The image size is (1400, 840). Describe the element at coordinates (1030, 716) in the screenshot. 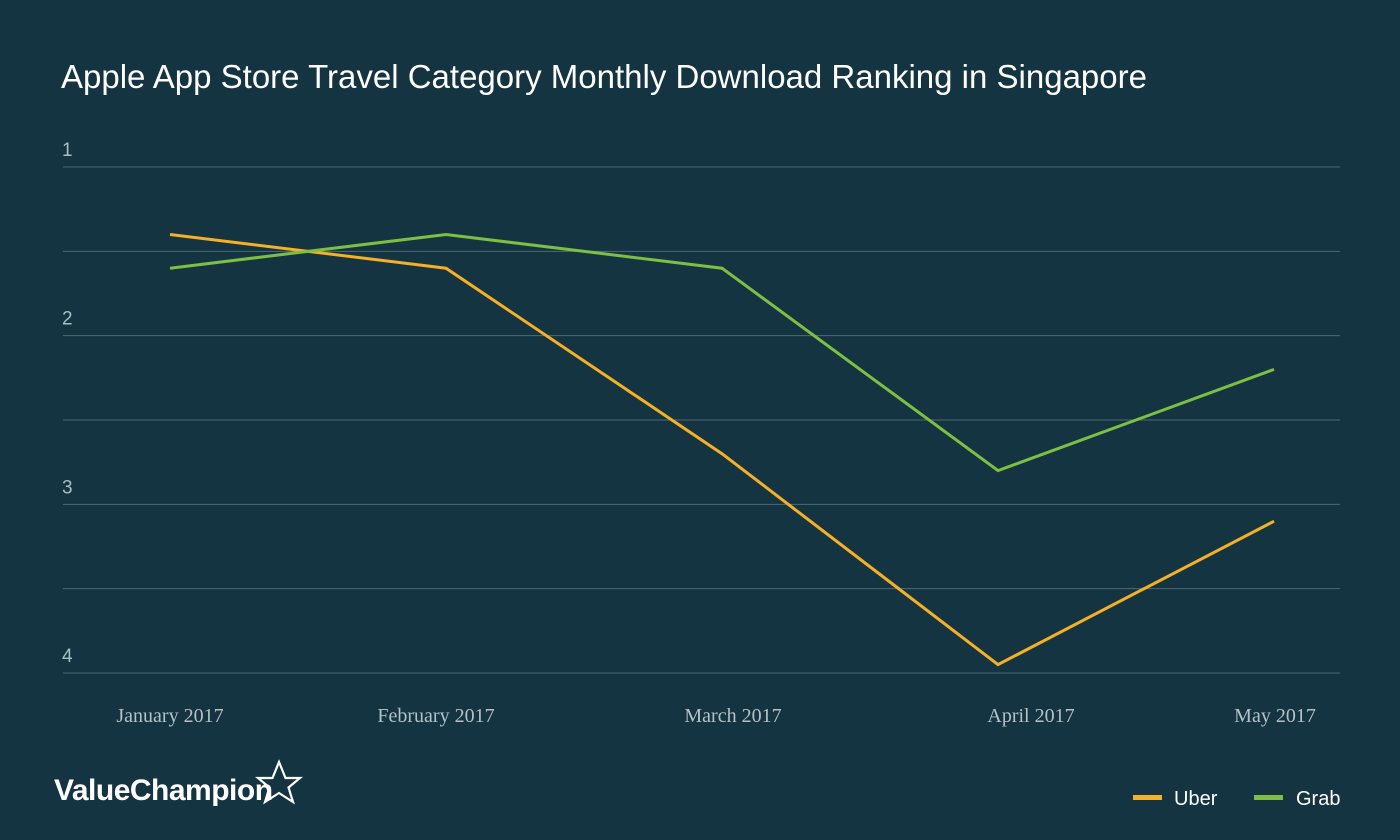

I see `x-tick-label: April 2017` at that location.